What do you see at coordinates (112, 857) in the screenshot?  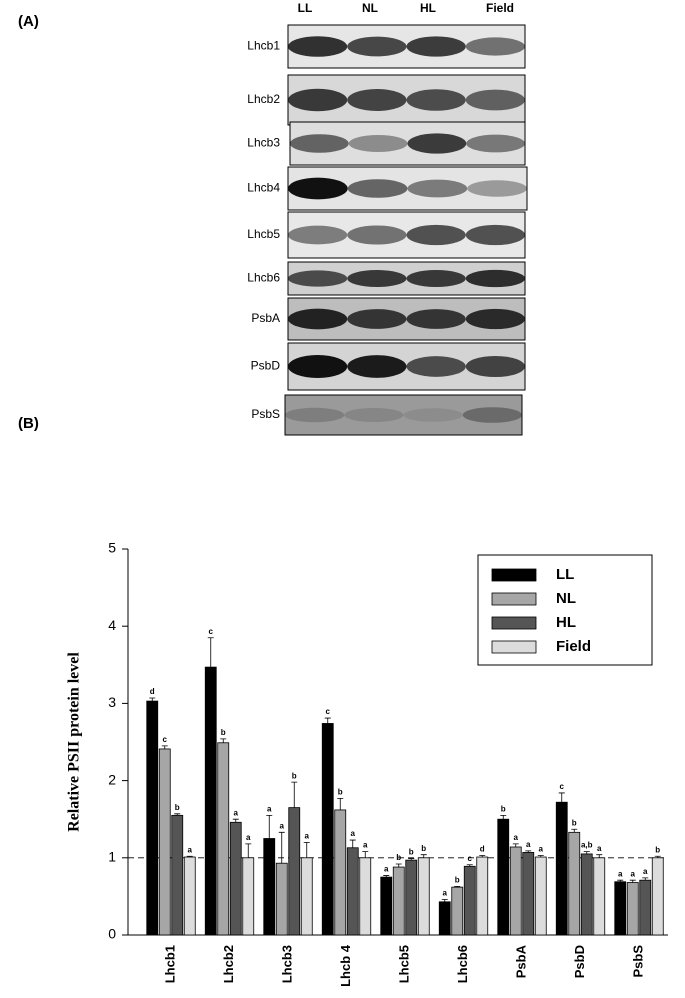 I see `y-tick-label: 1` at bounding box center [112, 857].